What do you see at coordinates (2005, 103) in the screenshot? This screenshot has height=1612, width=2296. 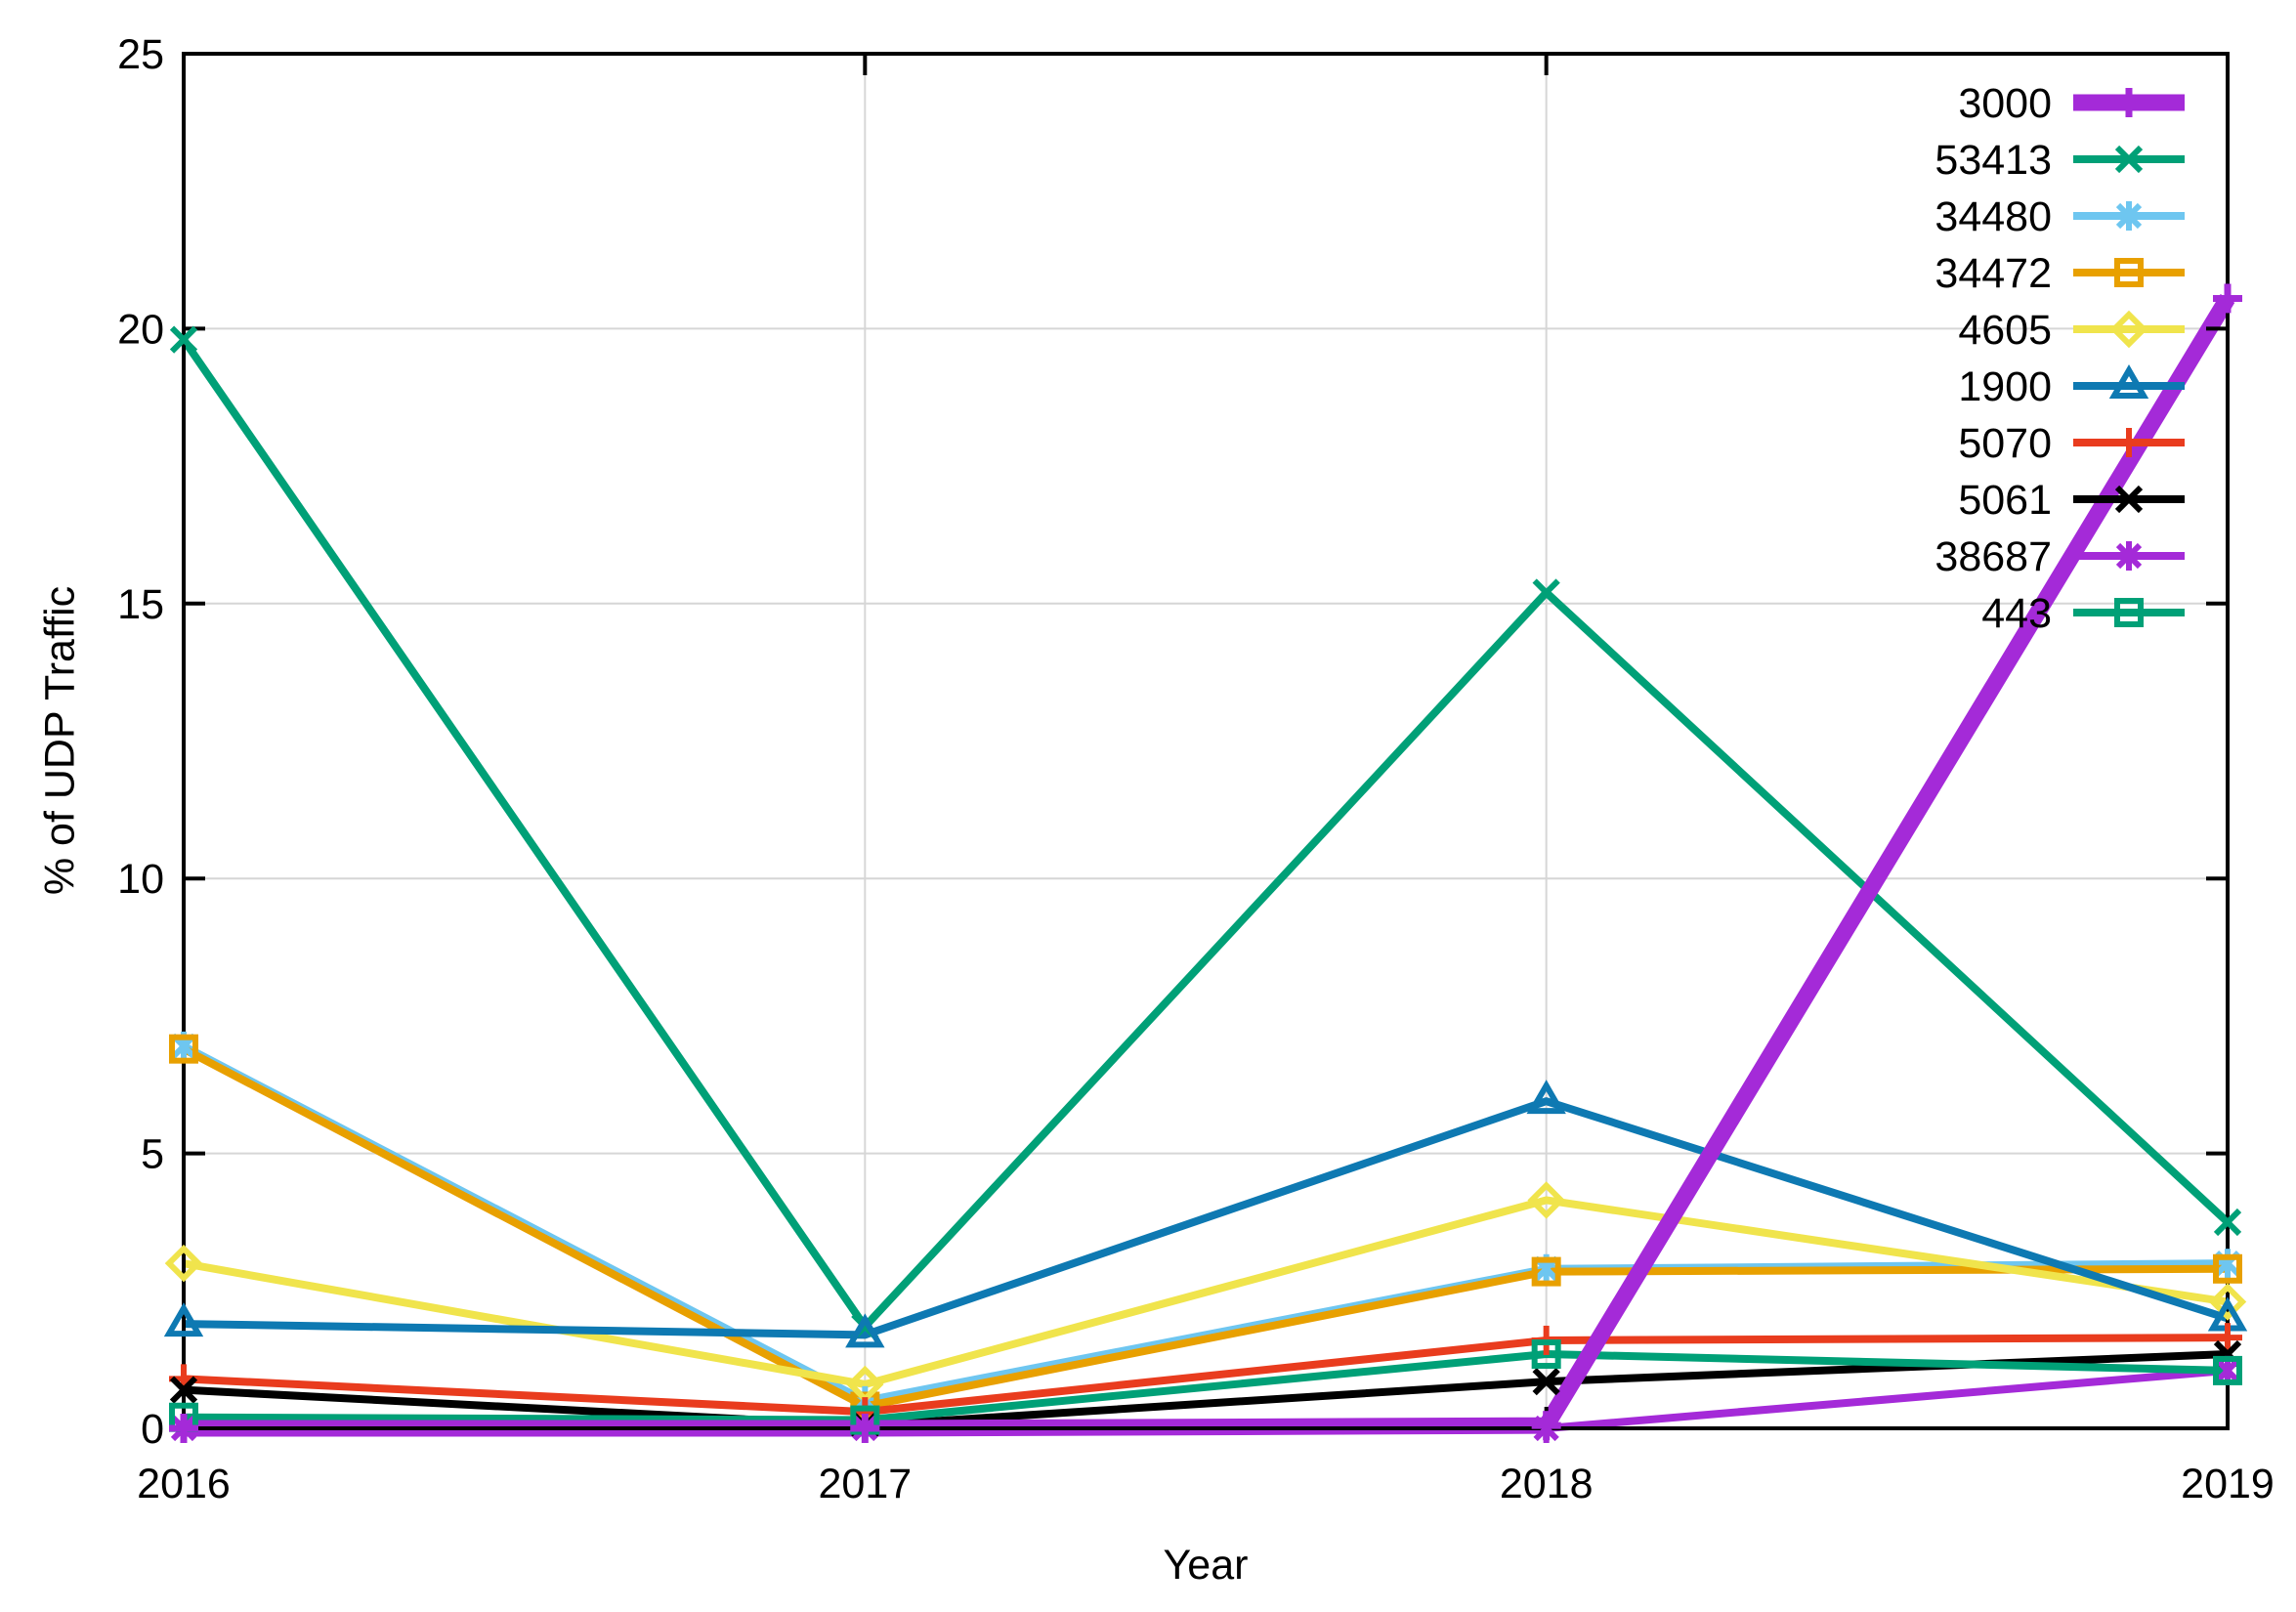 I see `legend-label-3000: 3000` at bounding box center [2005, 103].